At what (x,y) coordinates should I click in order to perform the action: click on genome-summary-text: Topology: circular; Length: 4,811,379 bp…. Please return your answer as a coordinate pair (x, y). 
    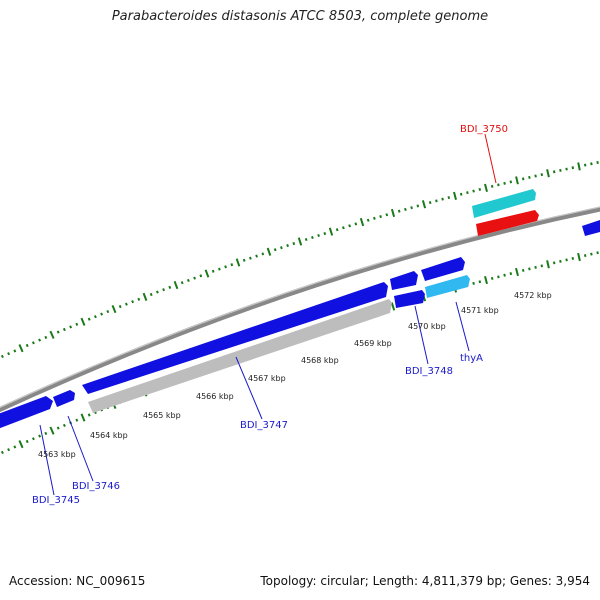
    Looking at the image, I should click on (425, 581).